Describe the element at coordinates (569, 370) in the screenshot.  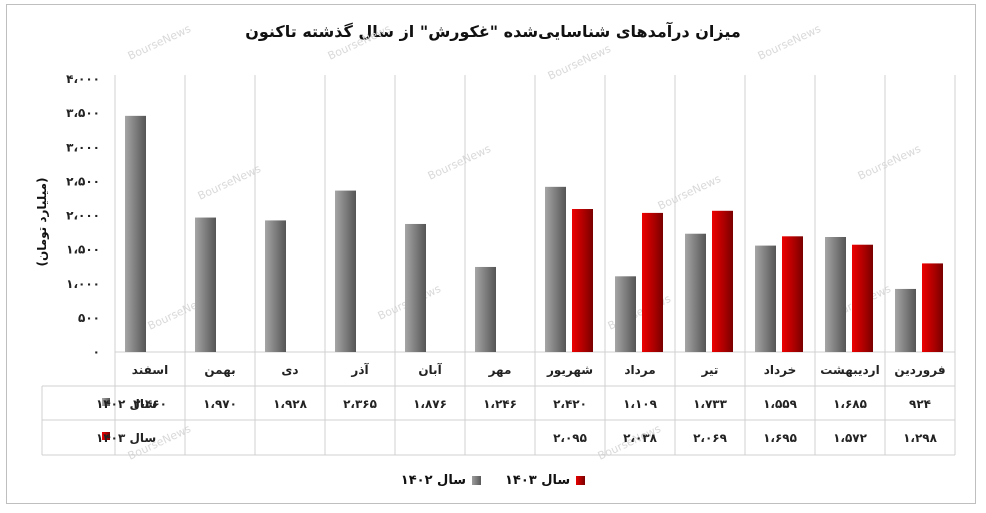
I see `x-tick-label: شهریور` at that location.